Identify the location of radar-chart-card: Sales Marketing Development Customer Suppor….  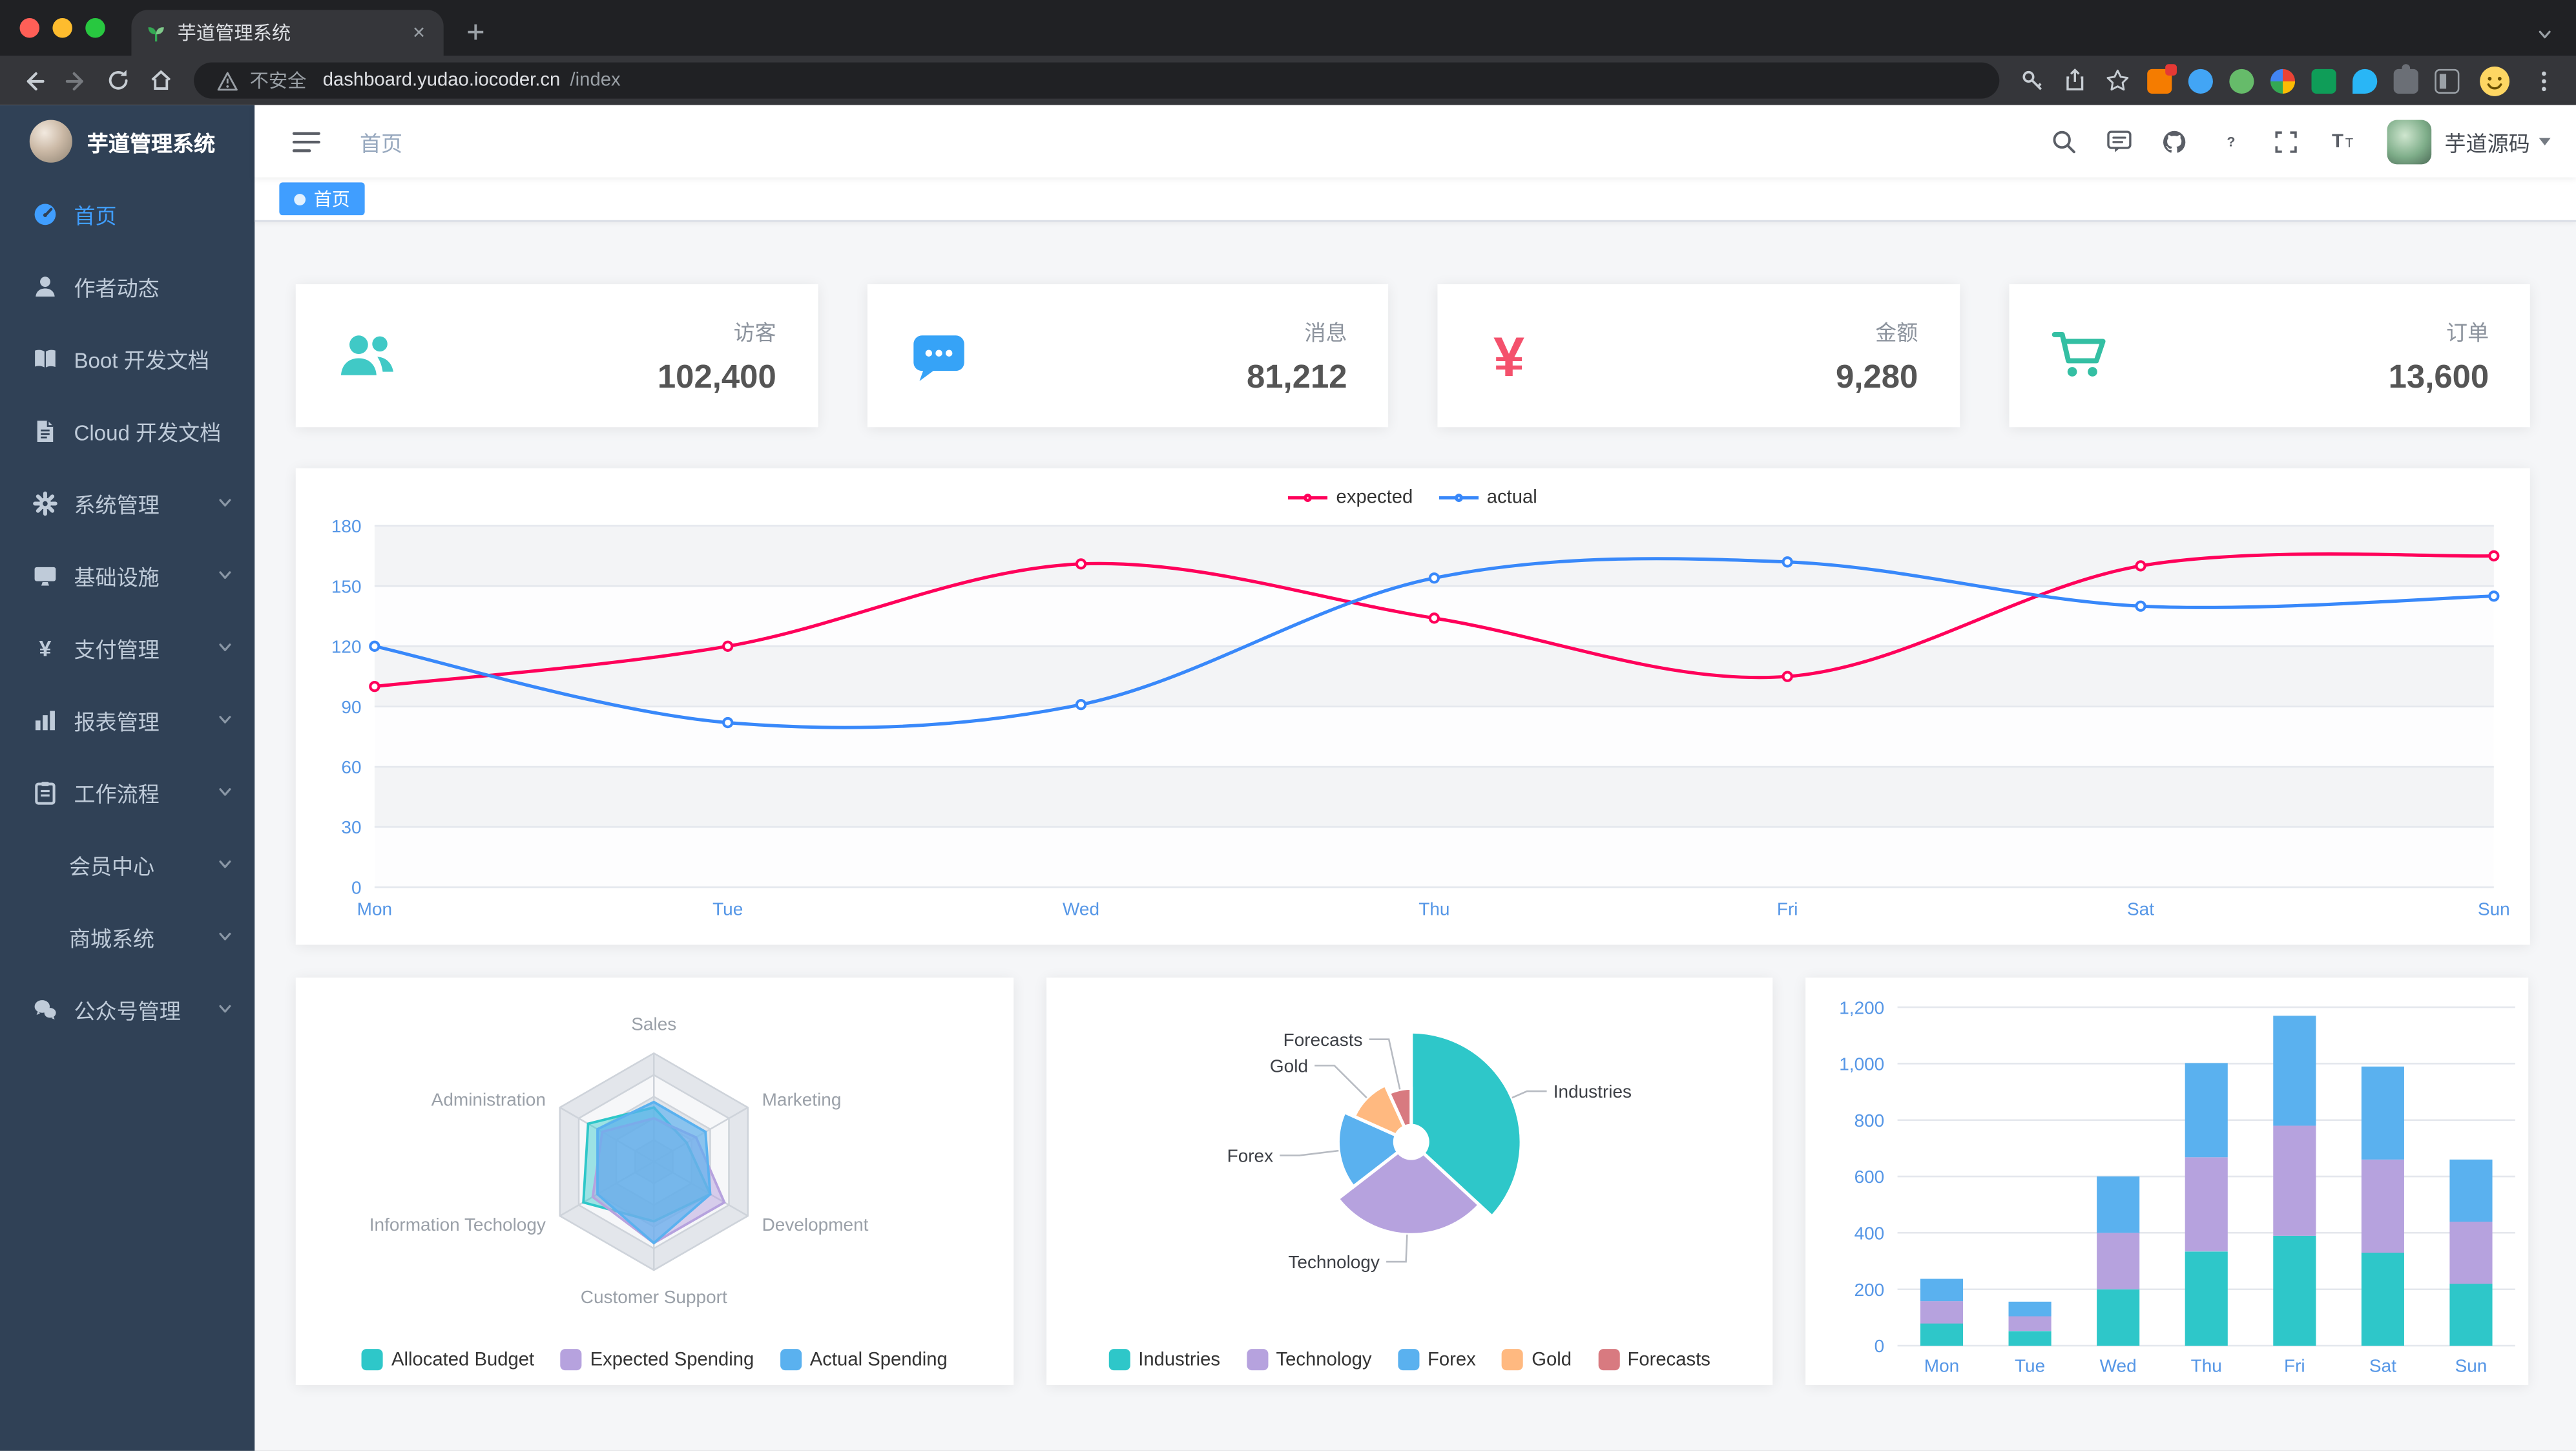
(654, 1181).